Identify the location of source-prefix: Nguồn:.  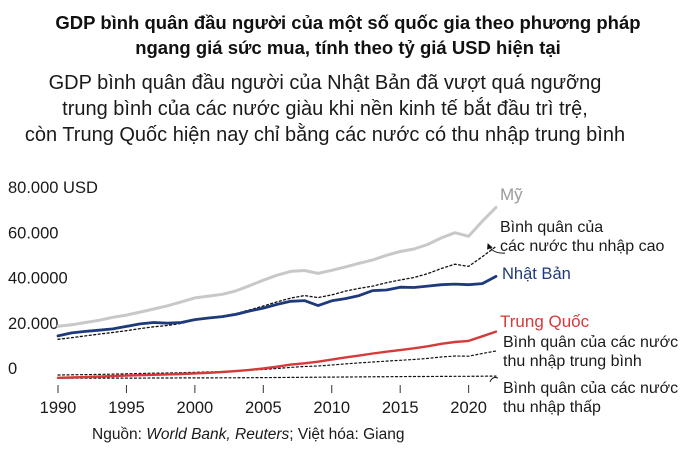
(119, 434).